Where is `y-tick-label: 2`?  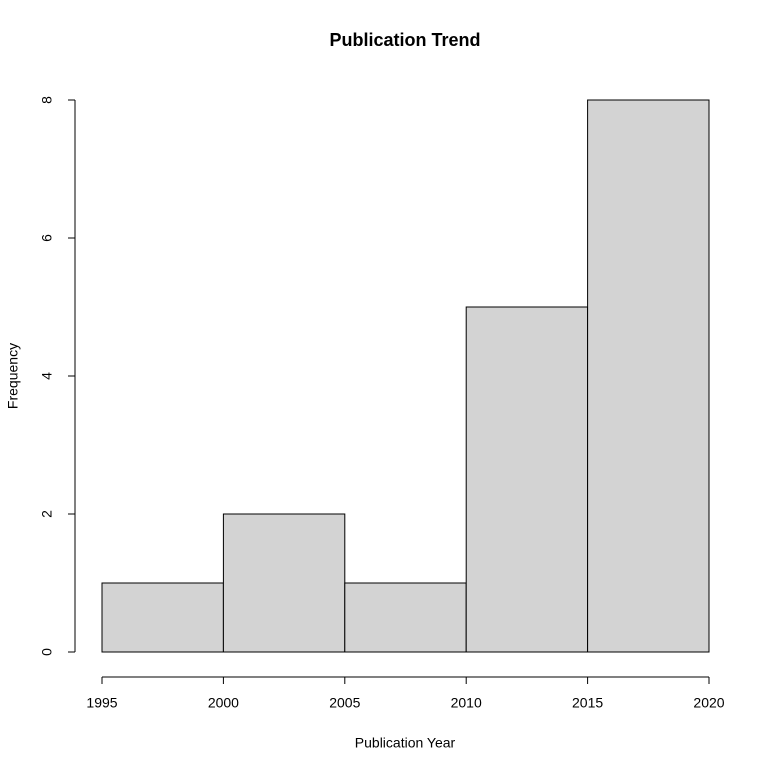
y-tick-label: 2 is located at coordinates (47, 514).